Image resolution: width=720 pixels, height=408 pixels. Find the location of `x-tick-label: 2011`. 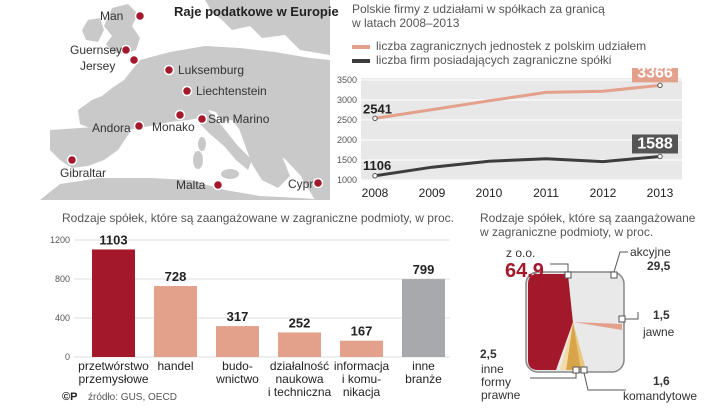

x-tick-label: 2011 is located at coordinates (546, 193).